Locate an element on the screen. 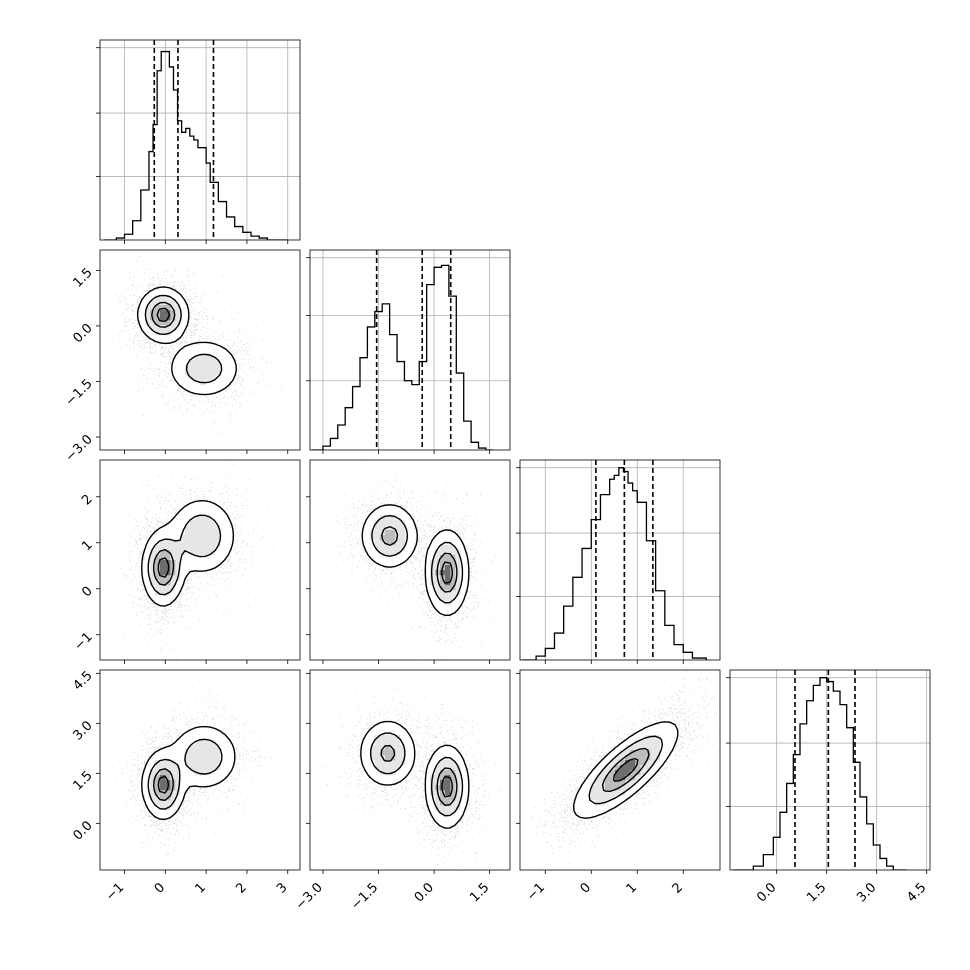 Image resolution: width=970 pixels, height=970 pixels. y-tick-label-1-2: 0.0 is located at coordinates (82, 333).